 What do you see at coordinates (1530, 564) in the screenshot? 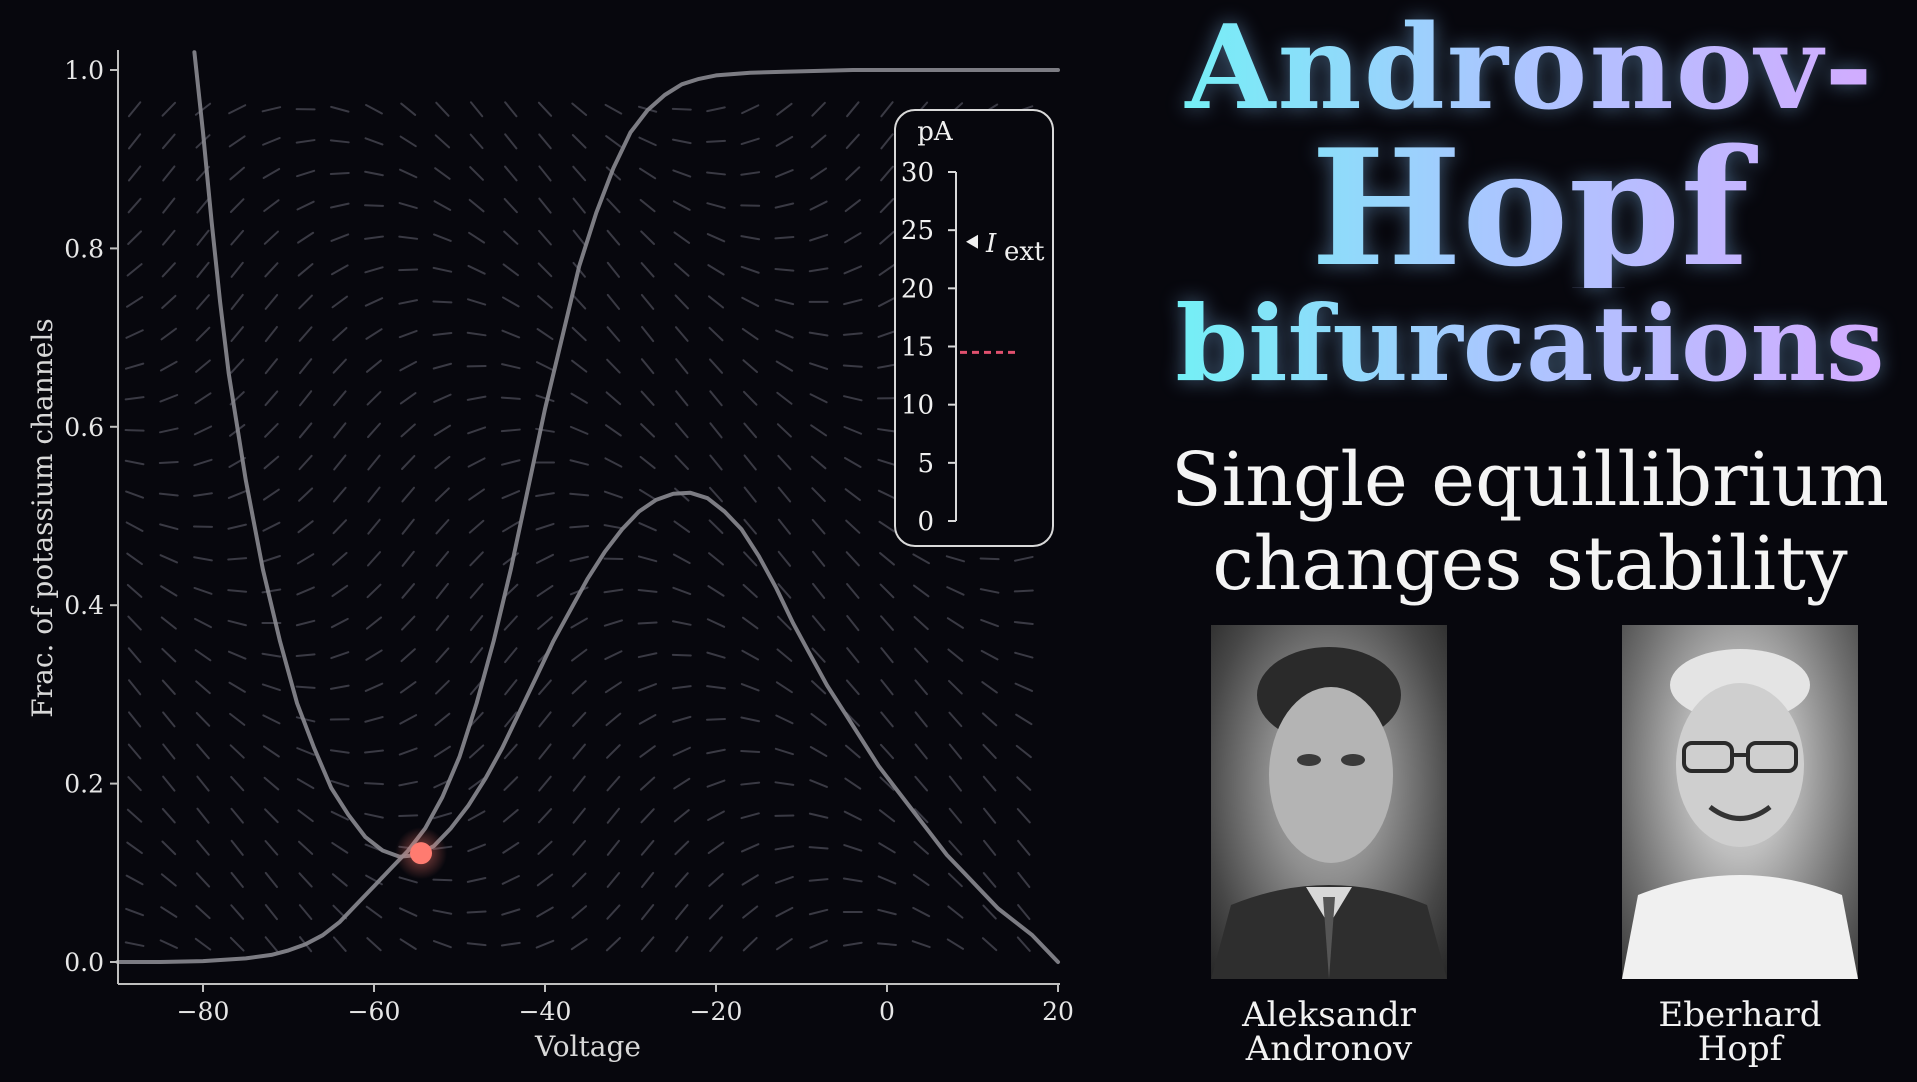
I see `subtitle-line-2: changes stability` at bounding box center [1530, 564].